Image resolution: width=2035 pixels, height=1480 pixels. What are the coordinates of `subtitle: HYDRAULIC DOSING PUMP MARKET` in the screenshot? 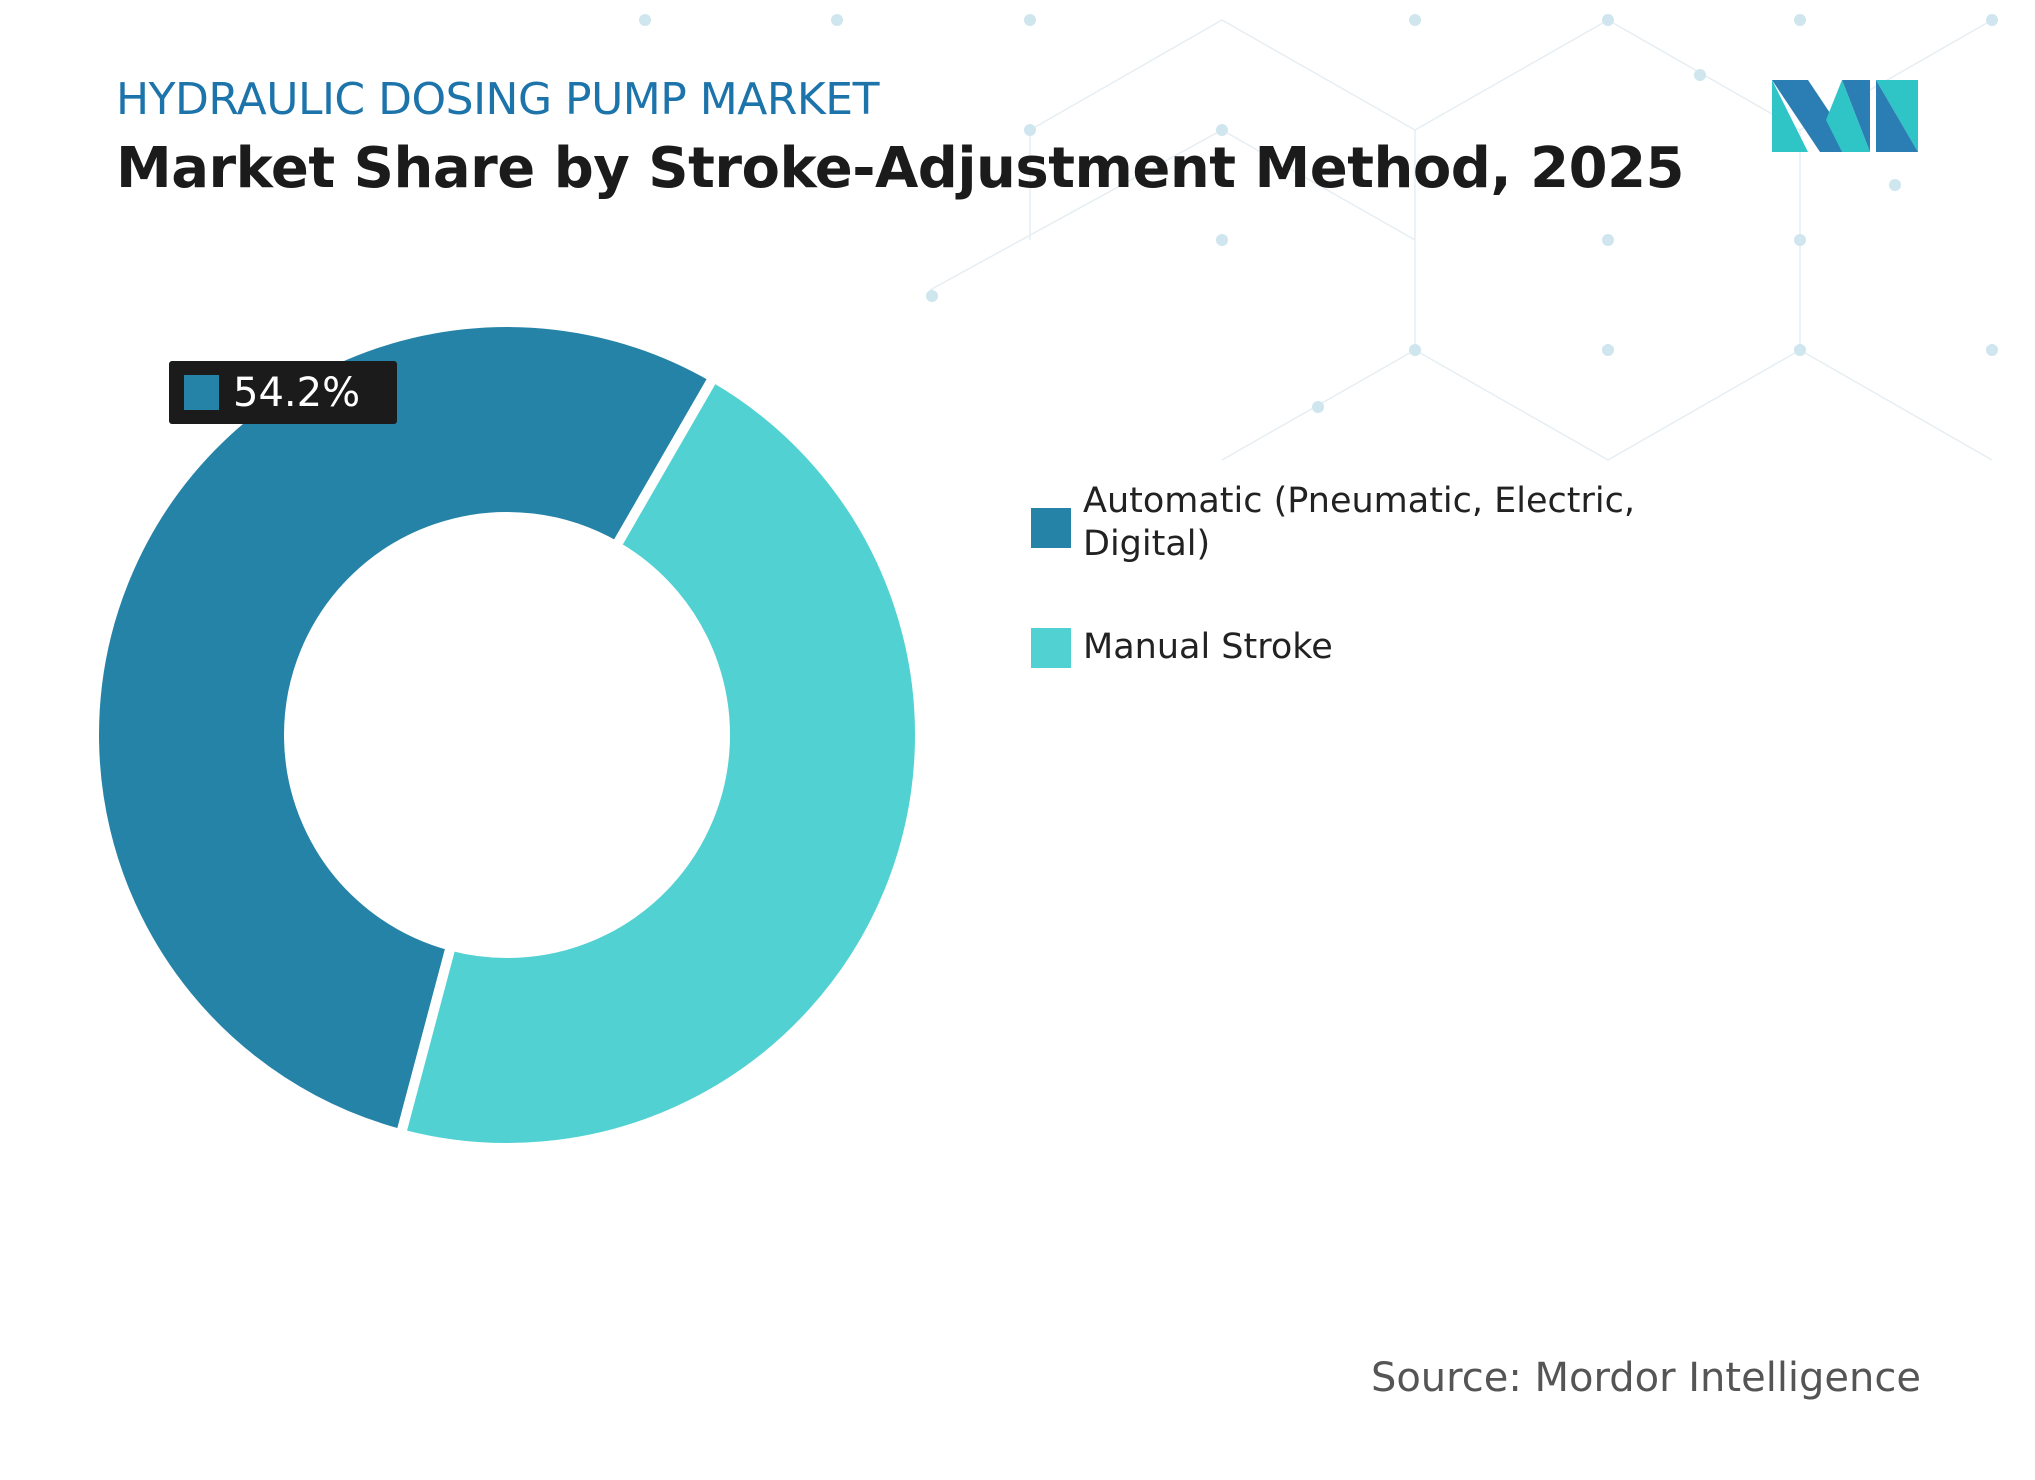 It's located at (497, 99).